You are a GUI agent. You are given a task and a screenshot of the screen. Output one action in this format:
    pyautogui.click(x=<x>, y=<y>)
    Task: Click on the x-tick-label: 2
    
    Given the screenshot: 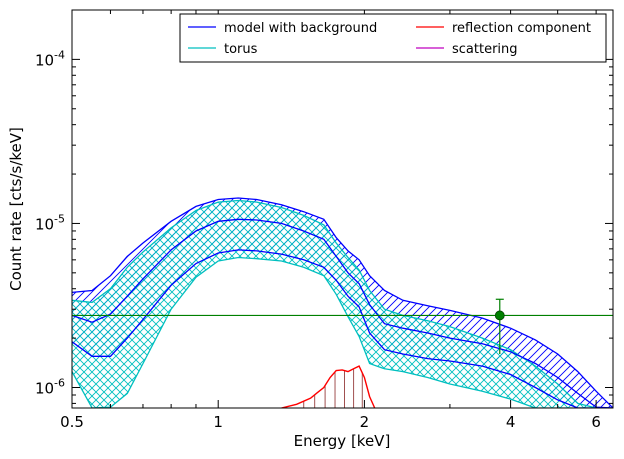 What is the action you would take?
    pyautogui.click(x=365, y=422)
    